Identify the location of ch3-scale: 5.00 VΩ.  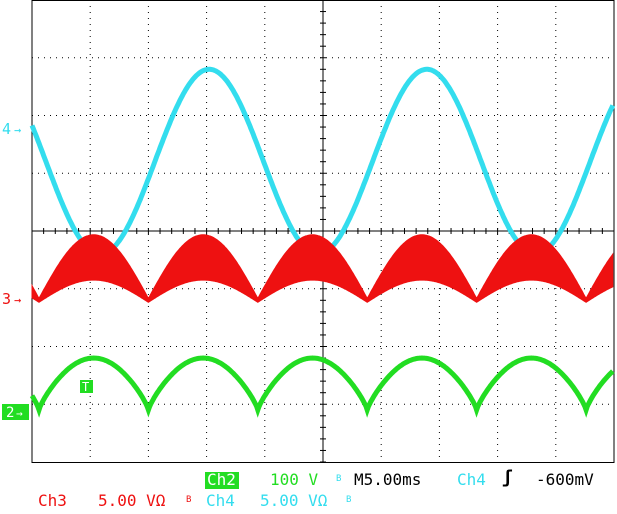
(132, 500).